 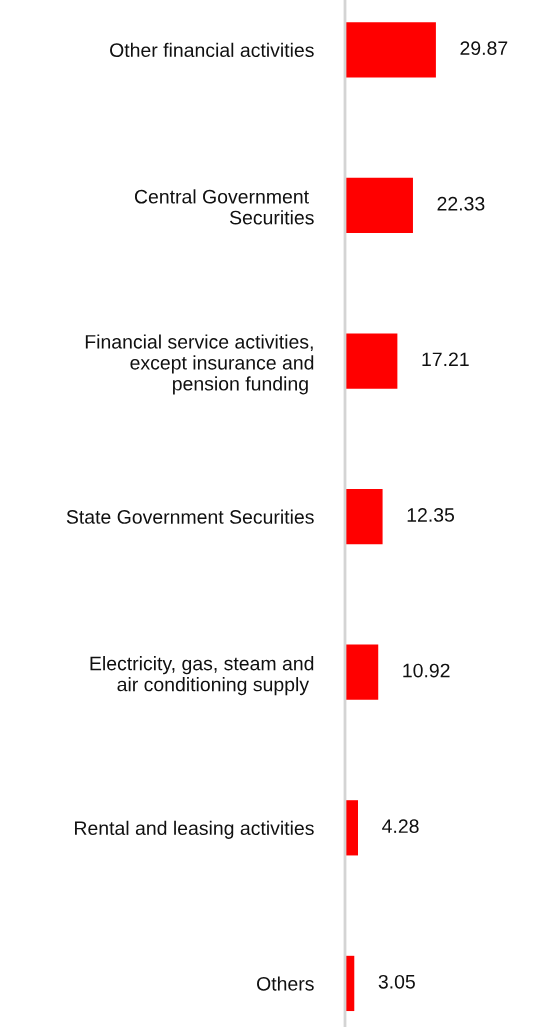 What do you see at coordinates (285, 983) in the screenshot?
I see `y-tick-label: Others` at bounding box center [285, 983].